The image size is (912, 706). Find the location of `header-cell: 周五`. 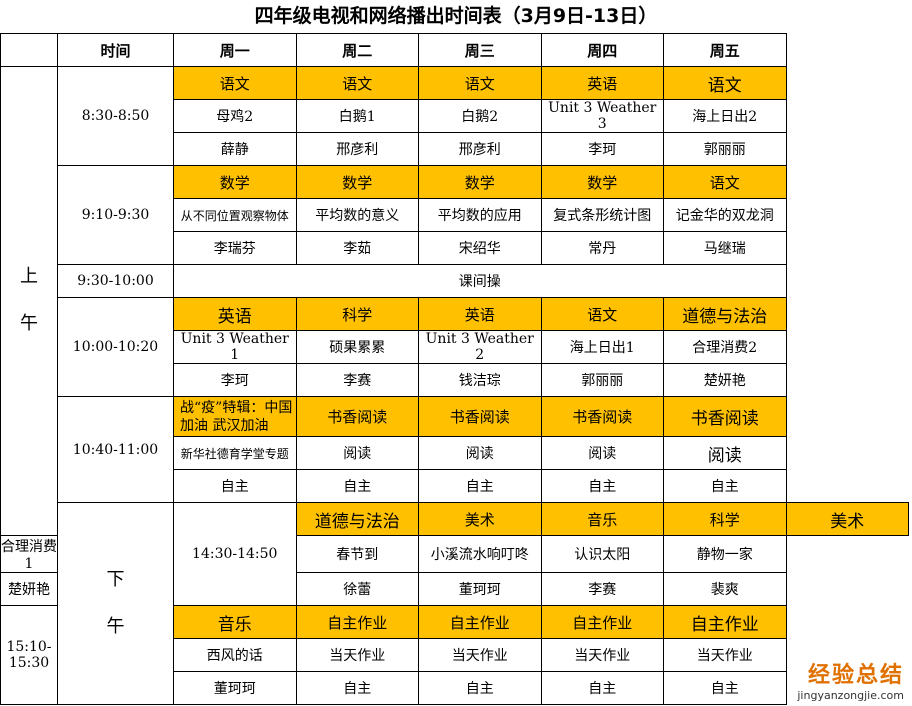

header-cell: 周五 is located at coordinates (725, 50).